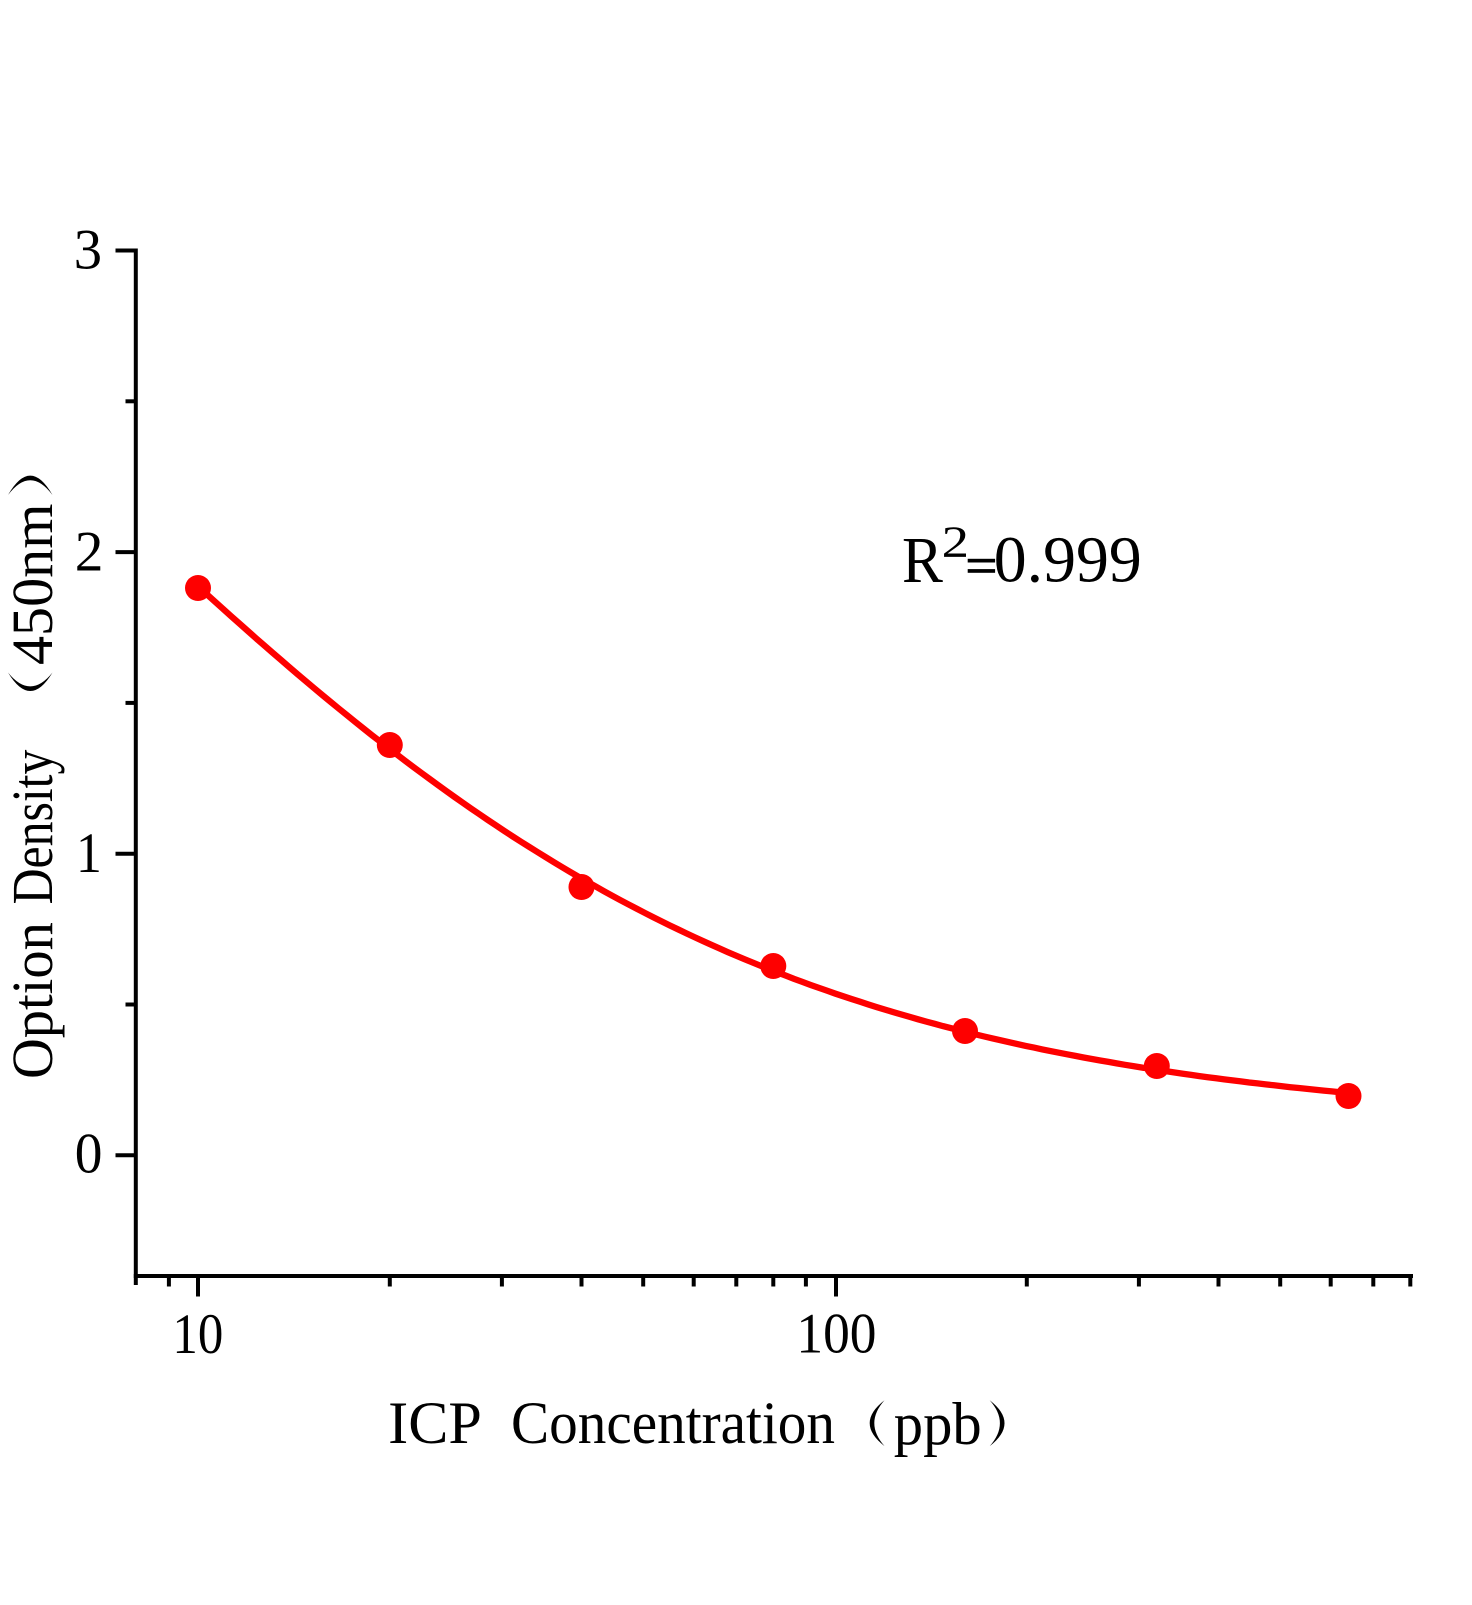 Image resolution: width=1472 pixels, height=1605 pixels. Describe the element at coordinates (836, 1334) in the screenshot. I see `svg-text: 100` at that location.